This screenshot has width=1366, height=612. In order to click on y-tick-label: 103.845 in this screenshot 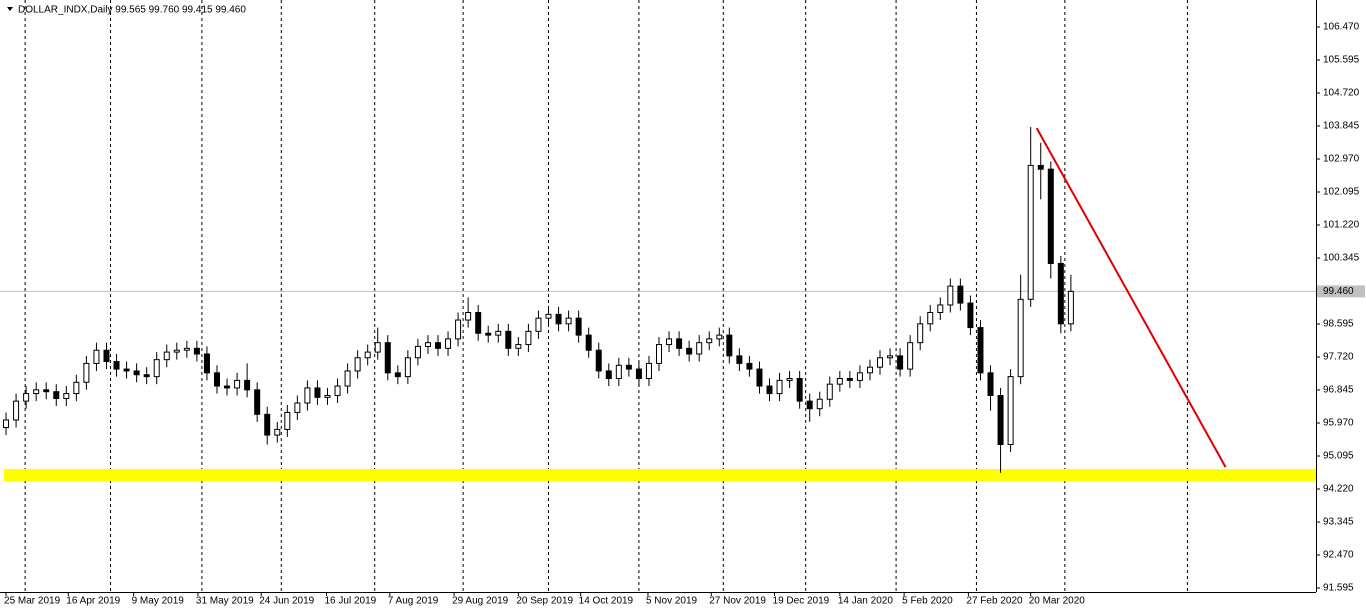, I will do `click(1341, 126)`.